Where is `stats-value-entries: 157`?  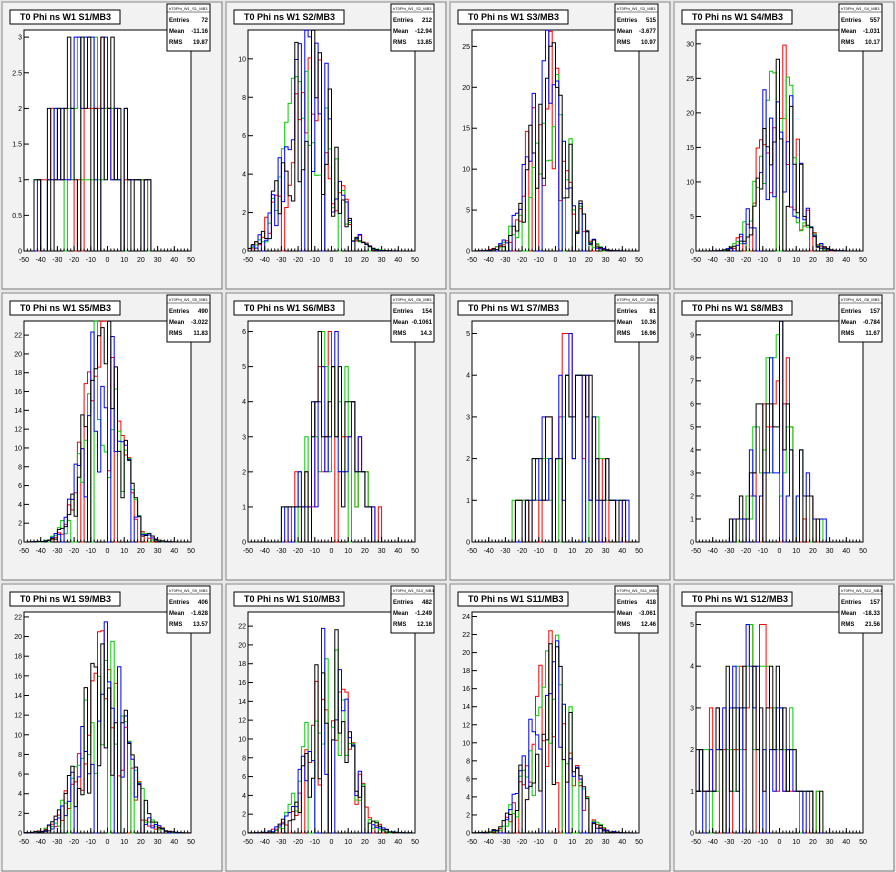
stats-value-entries: 157 is located at coordinates (875, 603).